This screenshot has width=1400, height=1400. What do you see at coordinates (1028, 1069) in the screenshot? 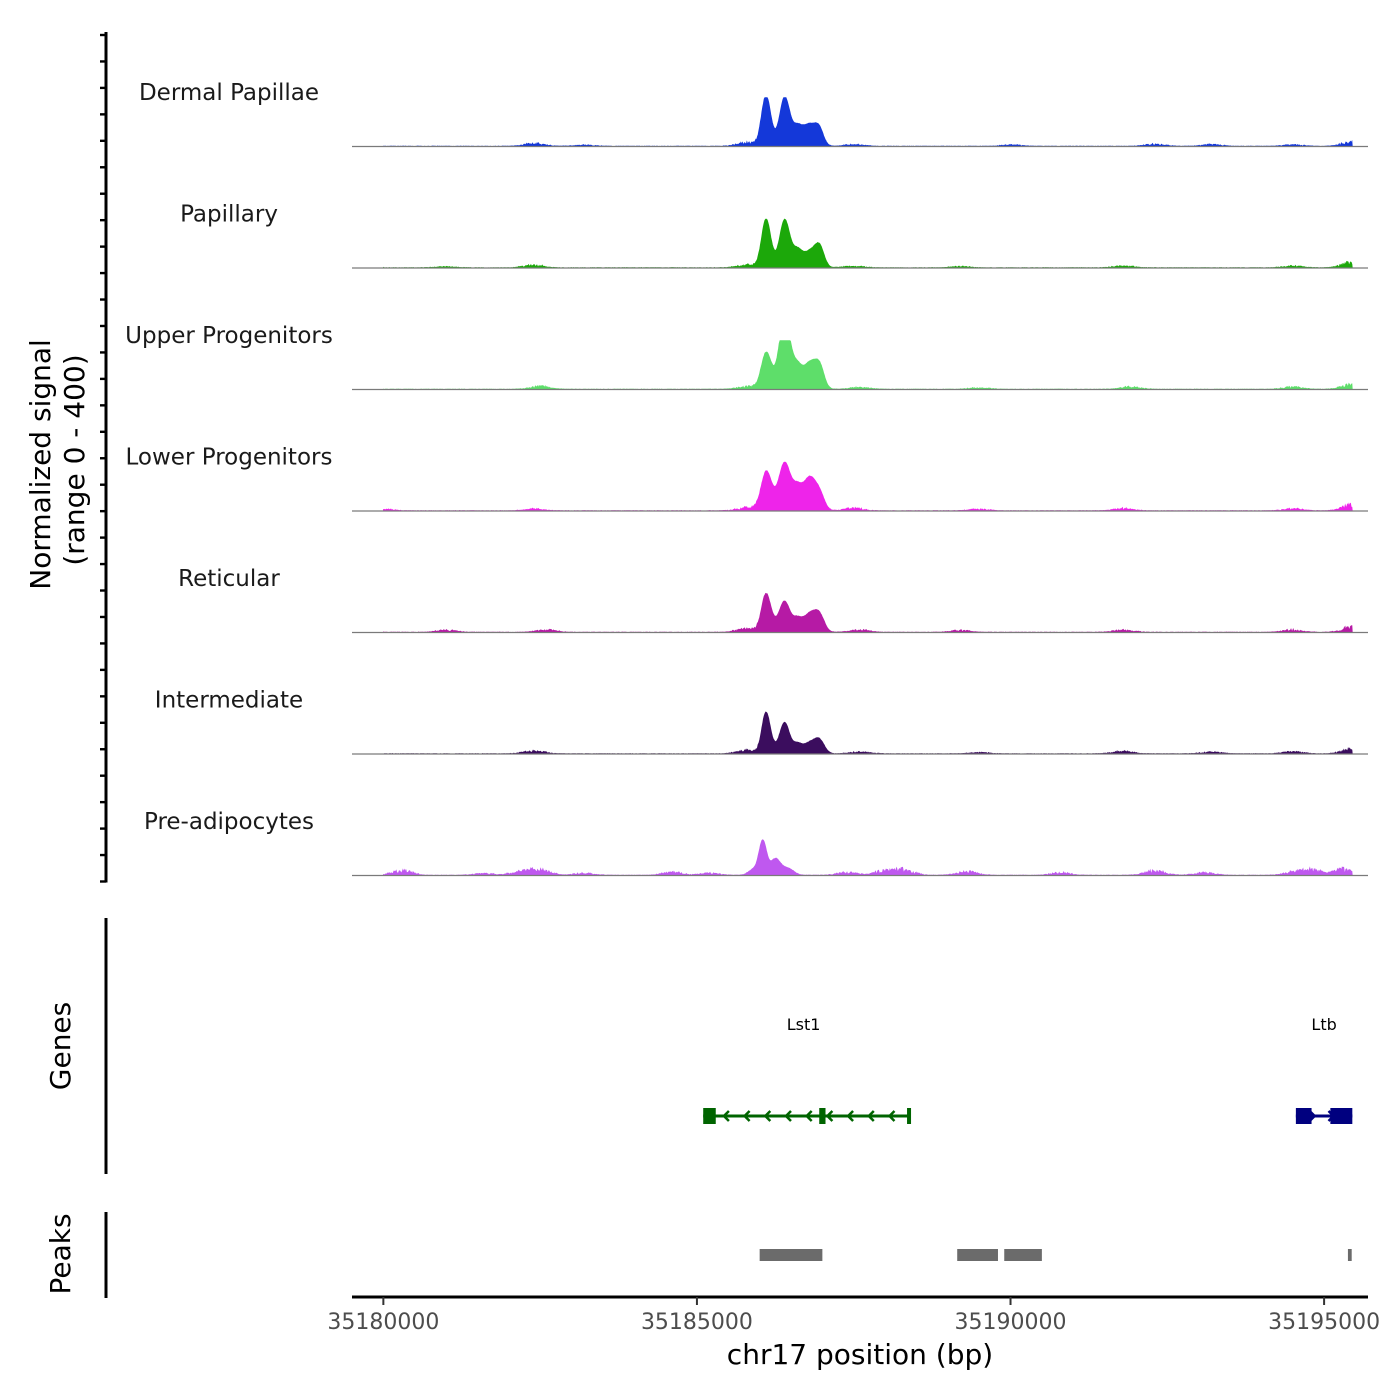
I see `genes-track: Lst1 Ltb` at bounding box center [1028, 1069].